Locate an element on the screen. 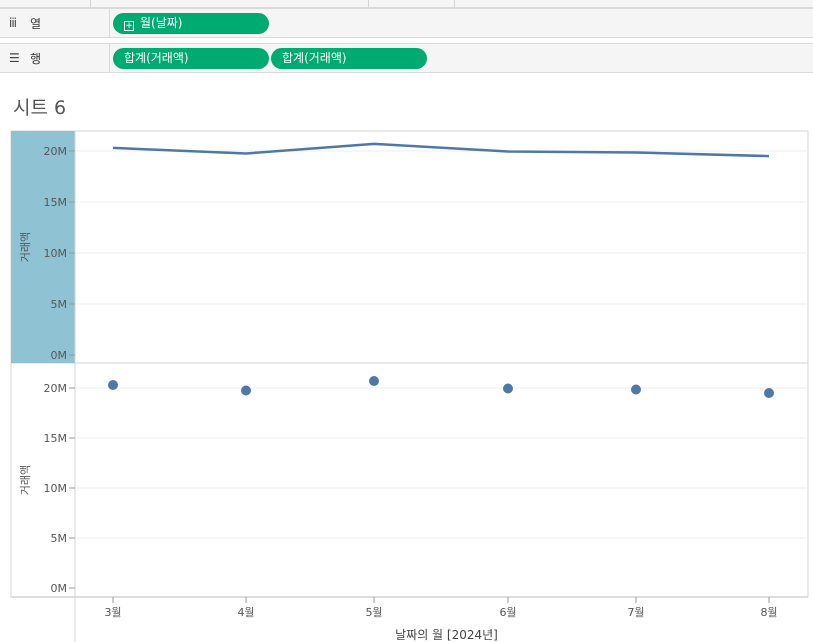 The height and width of the screenshot is (642, 813). x-tick-label: 8월 is located at coordinates (768, 612).